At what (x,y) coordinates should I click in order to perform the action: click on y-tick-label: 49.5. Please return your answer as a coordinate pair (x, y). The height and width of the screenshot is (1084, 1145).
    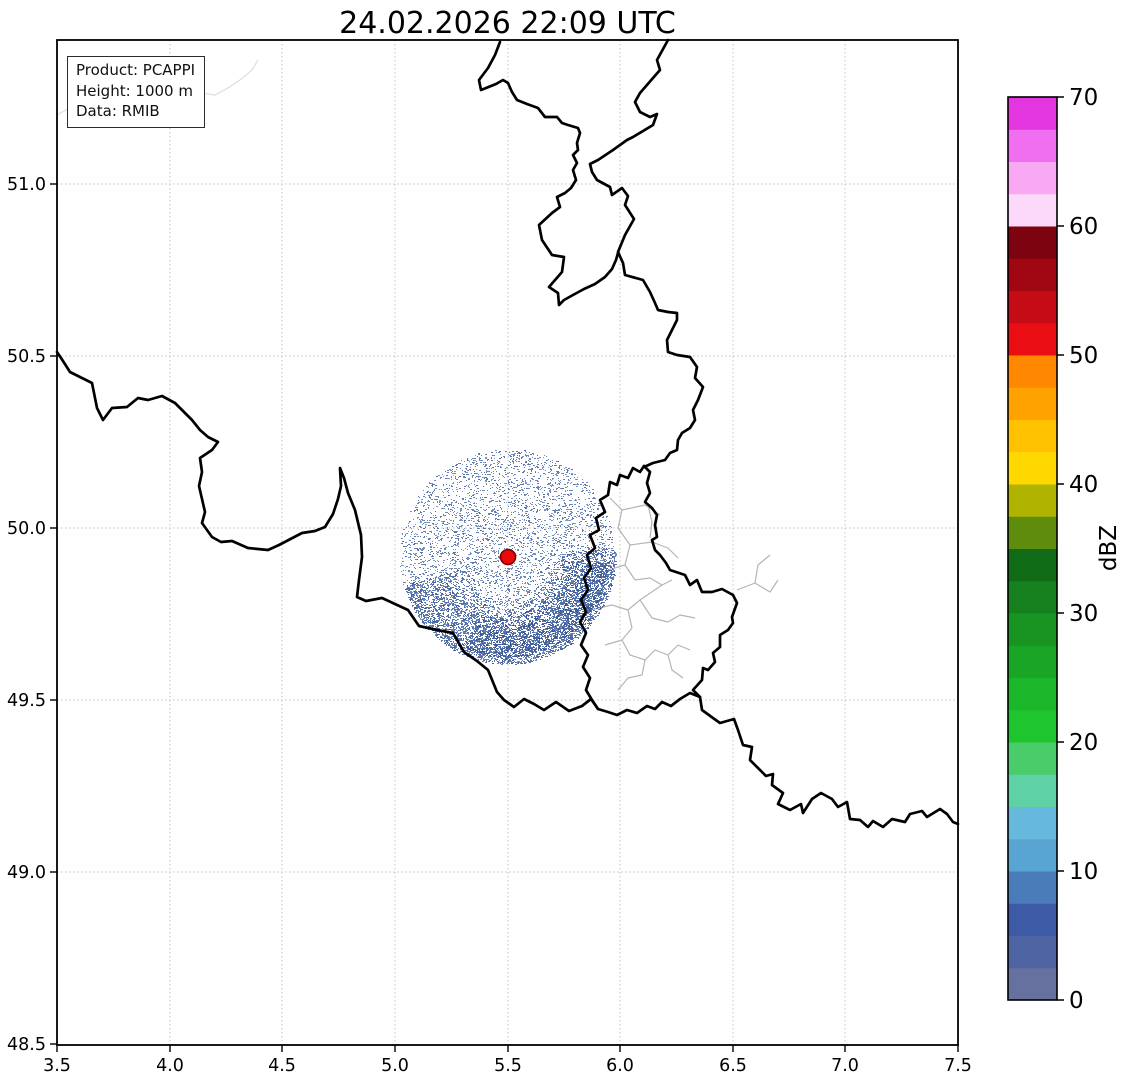
    Looking at the image, I should click on (26, 701).